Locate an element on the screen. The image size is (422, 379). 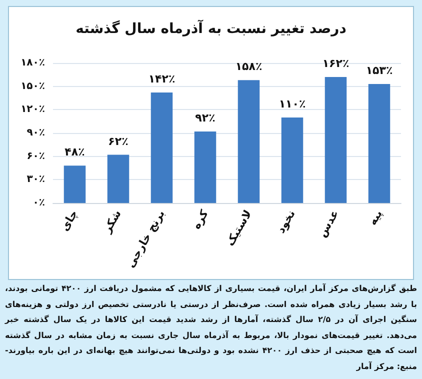
data-label: ۱۴۲٪ is located at coordinates (162, 79).